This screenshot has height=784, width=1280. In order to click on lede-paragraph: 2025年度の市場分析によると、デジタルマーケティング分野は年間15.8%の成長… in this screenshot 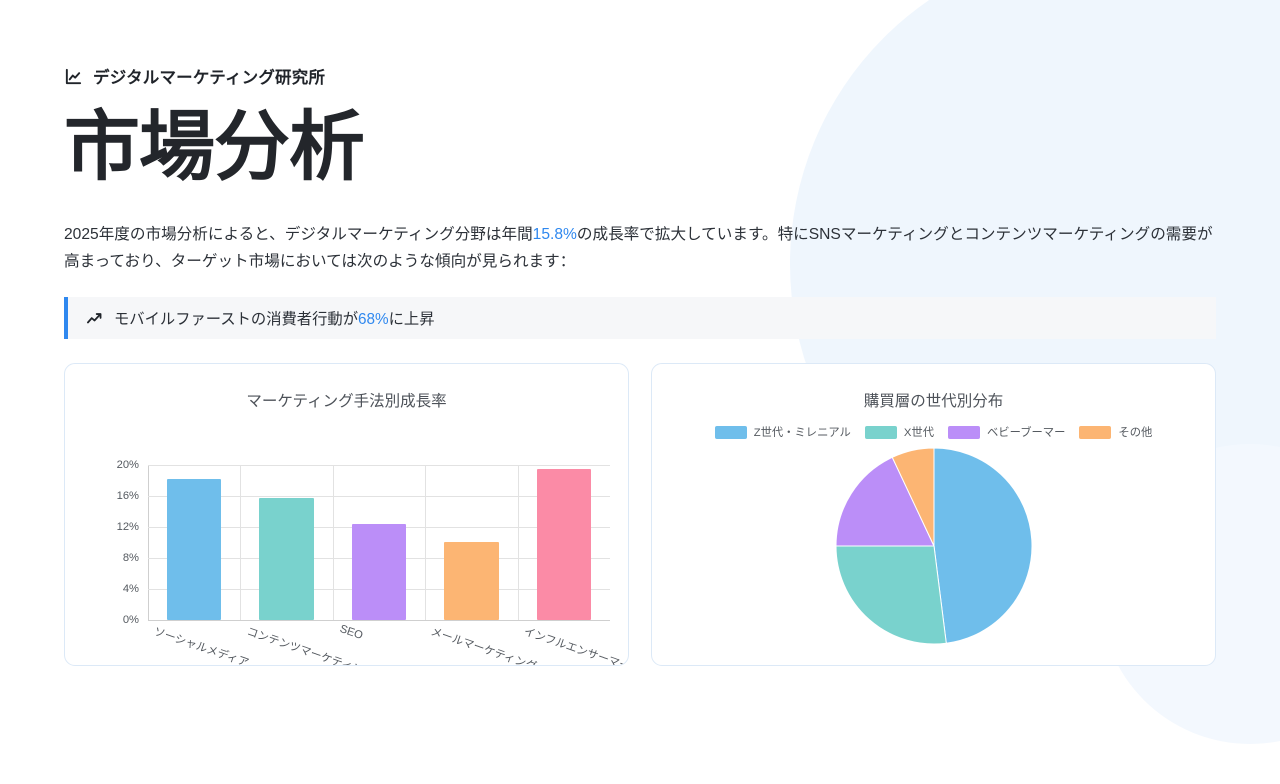, I will do `click(640, 249)`.